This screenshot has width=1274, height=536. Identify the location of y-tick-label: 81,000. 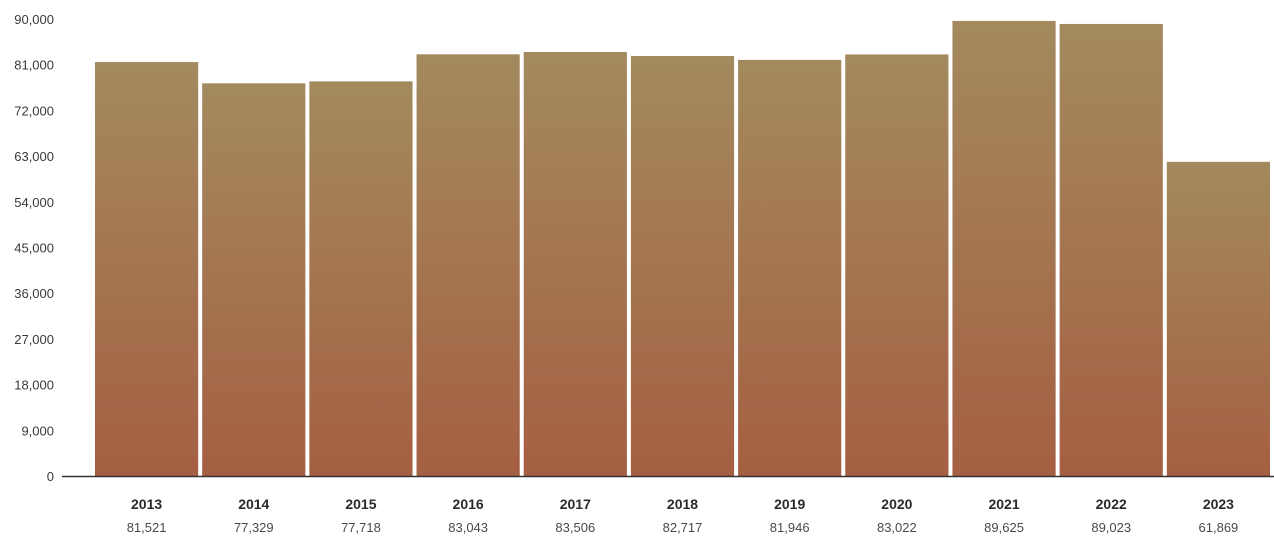
(34, 65).